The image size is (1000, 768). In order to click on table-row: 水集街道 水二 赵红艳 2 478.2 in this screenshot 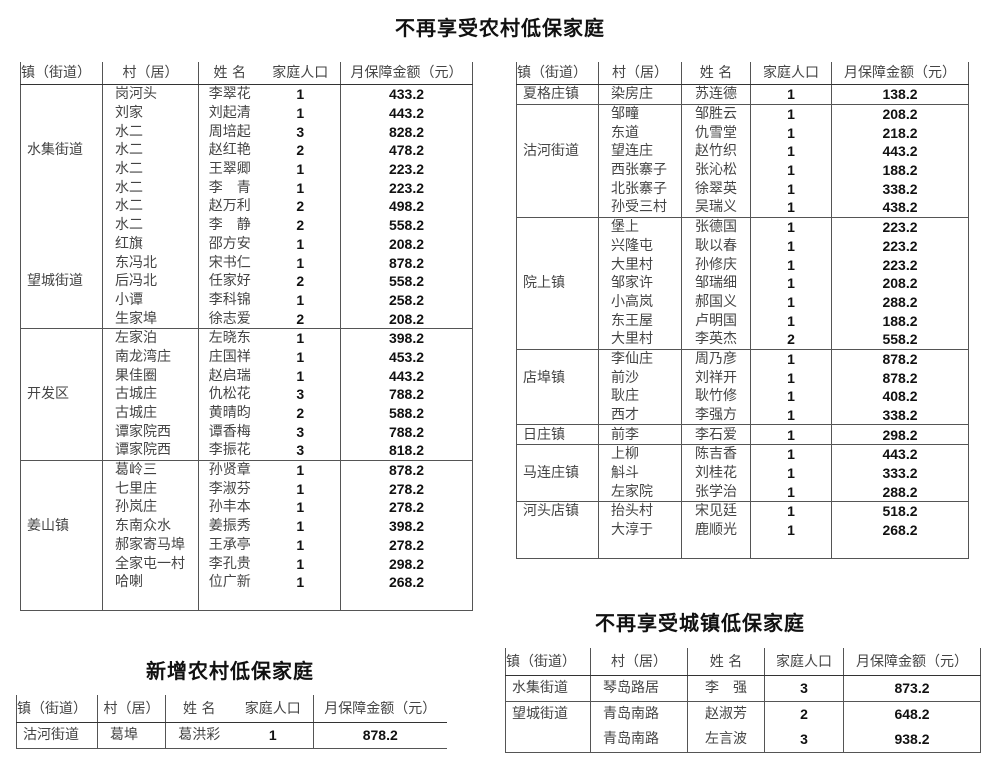, I will do `click(246, 150)`.